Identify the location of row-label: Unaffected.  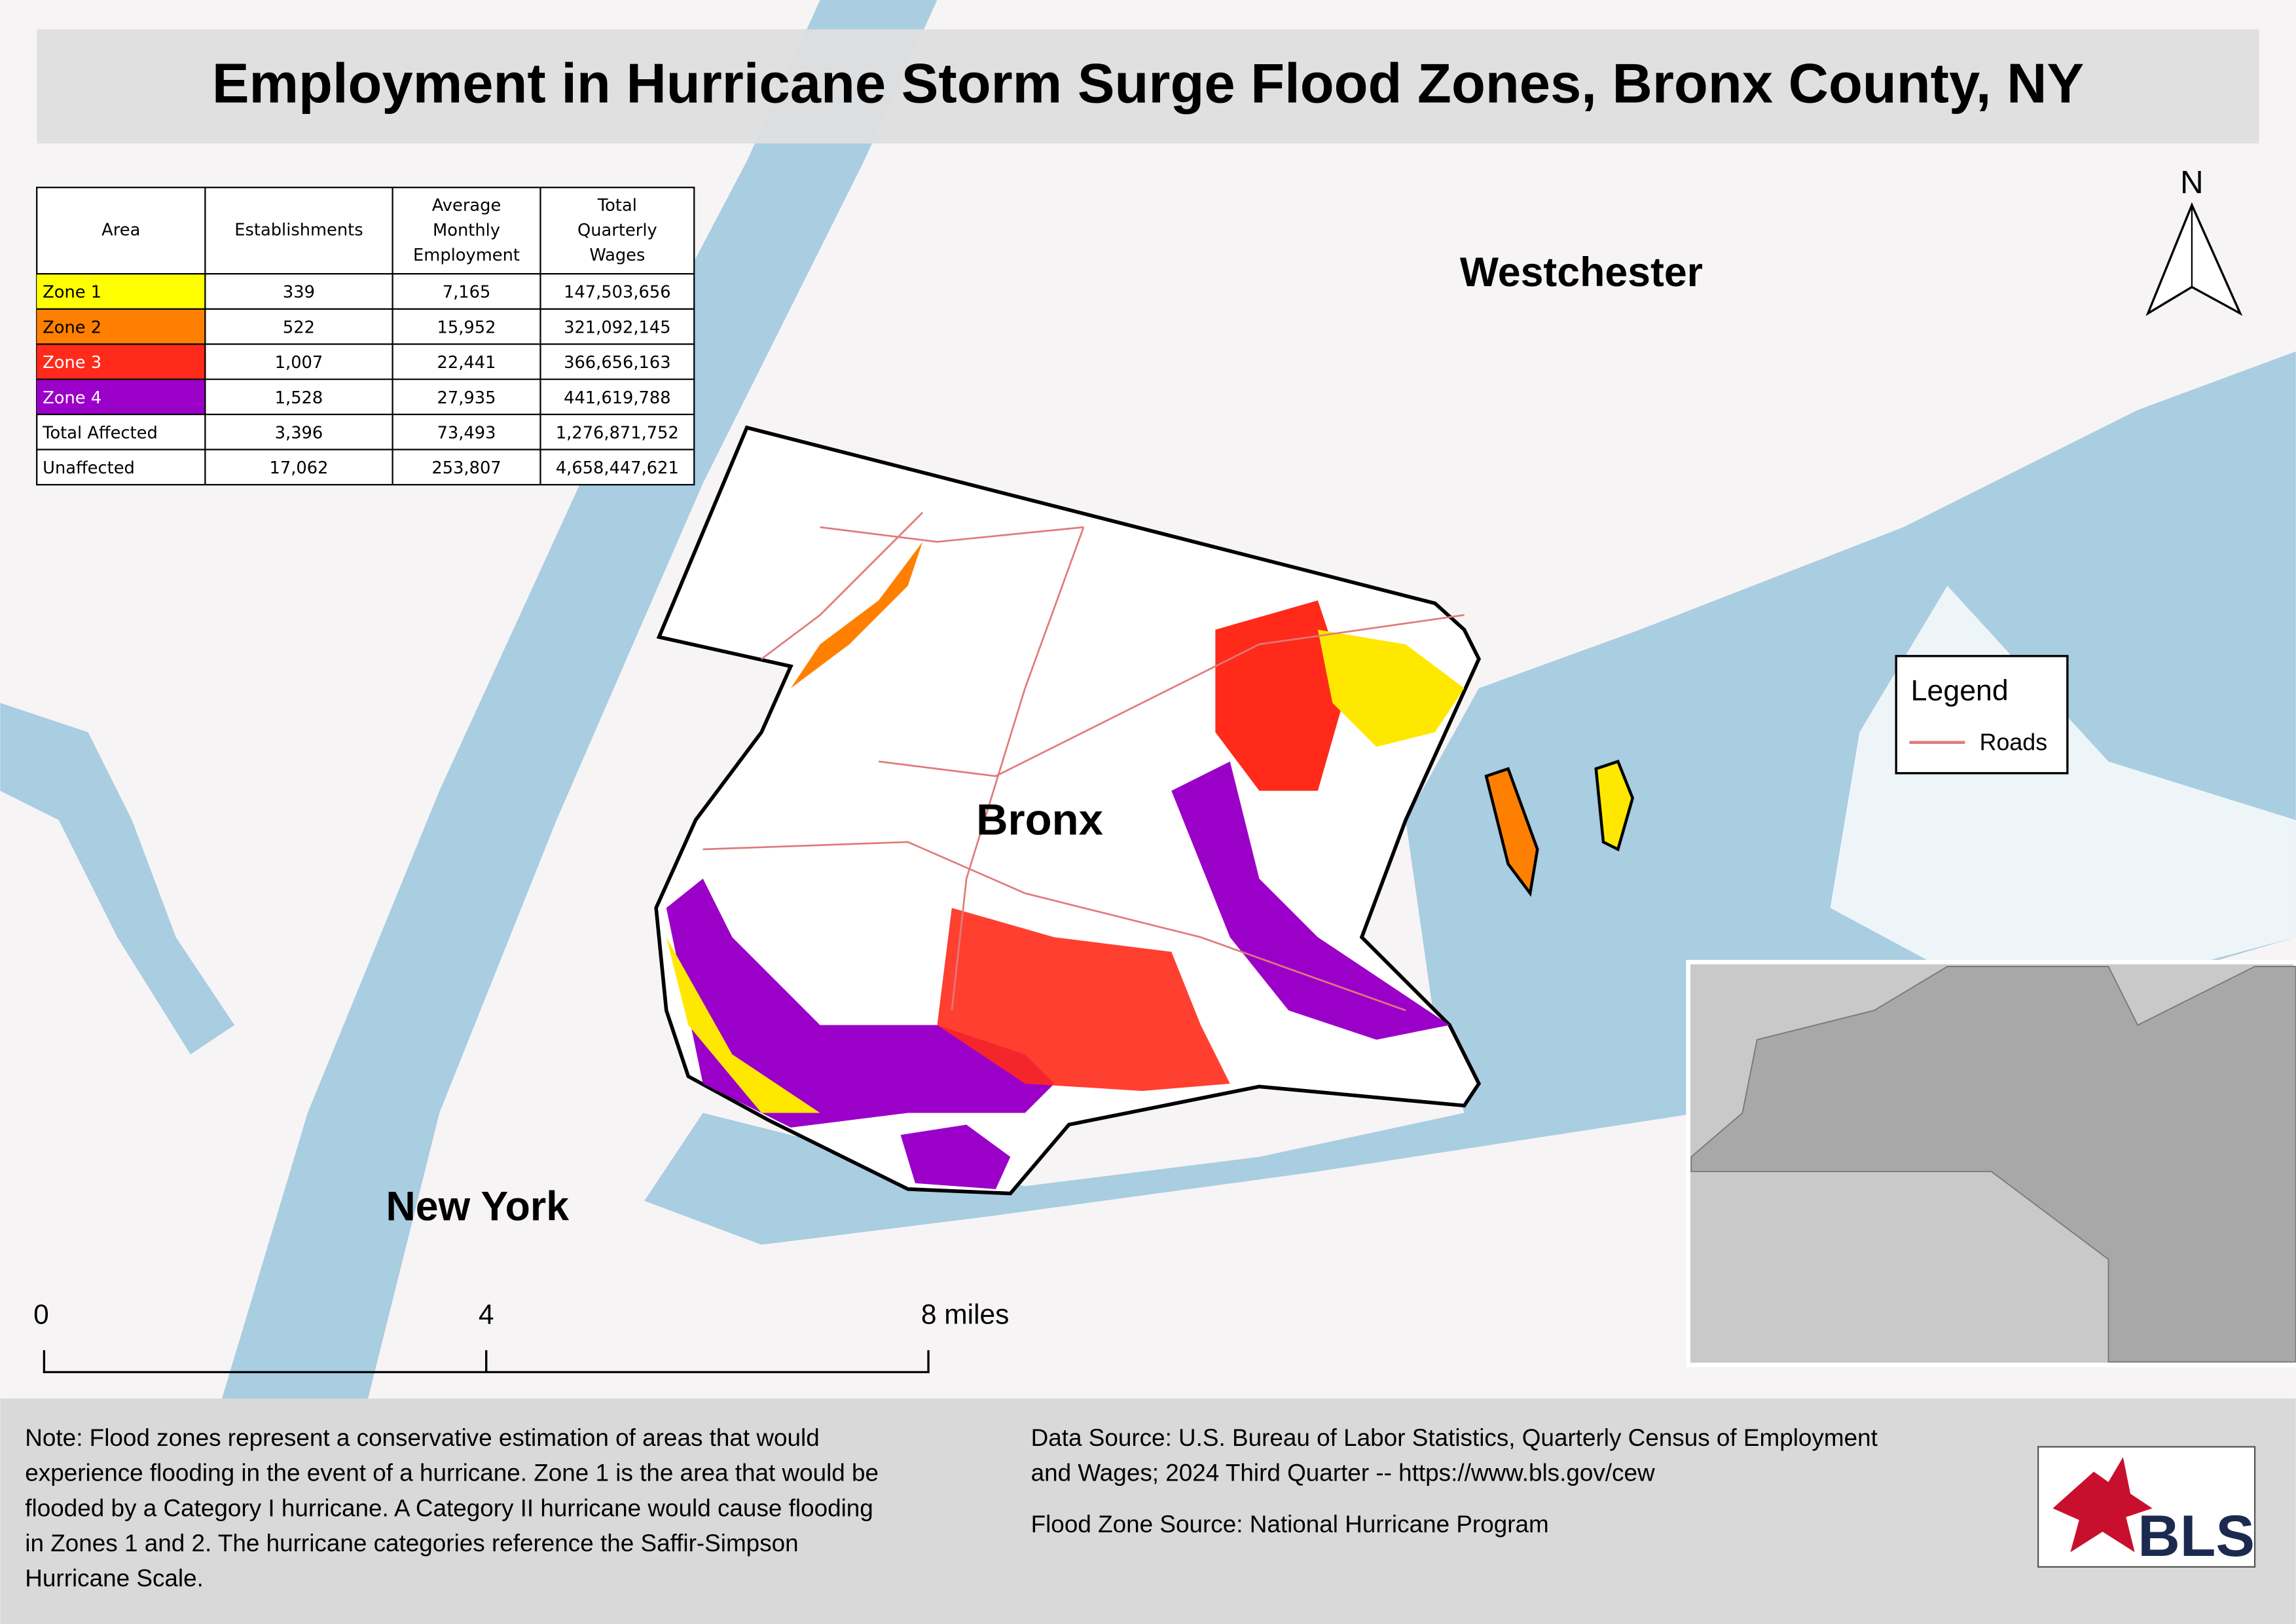
(89, 468).